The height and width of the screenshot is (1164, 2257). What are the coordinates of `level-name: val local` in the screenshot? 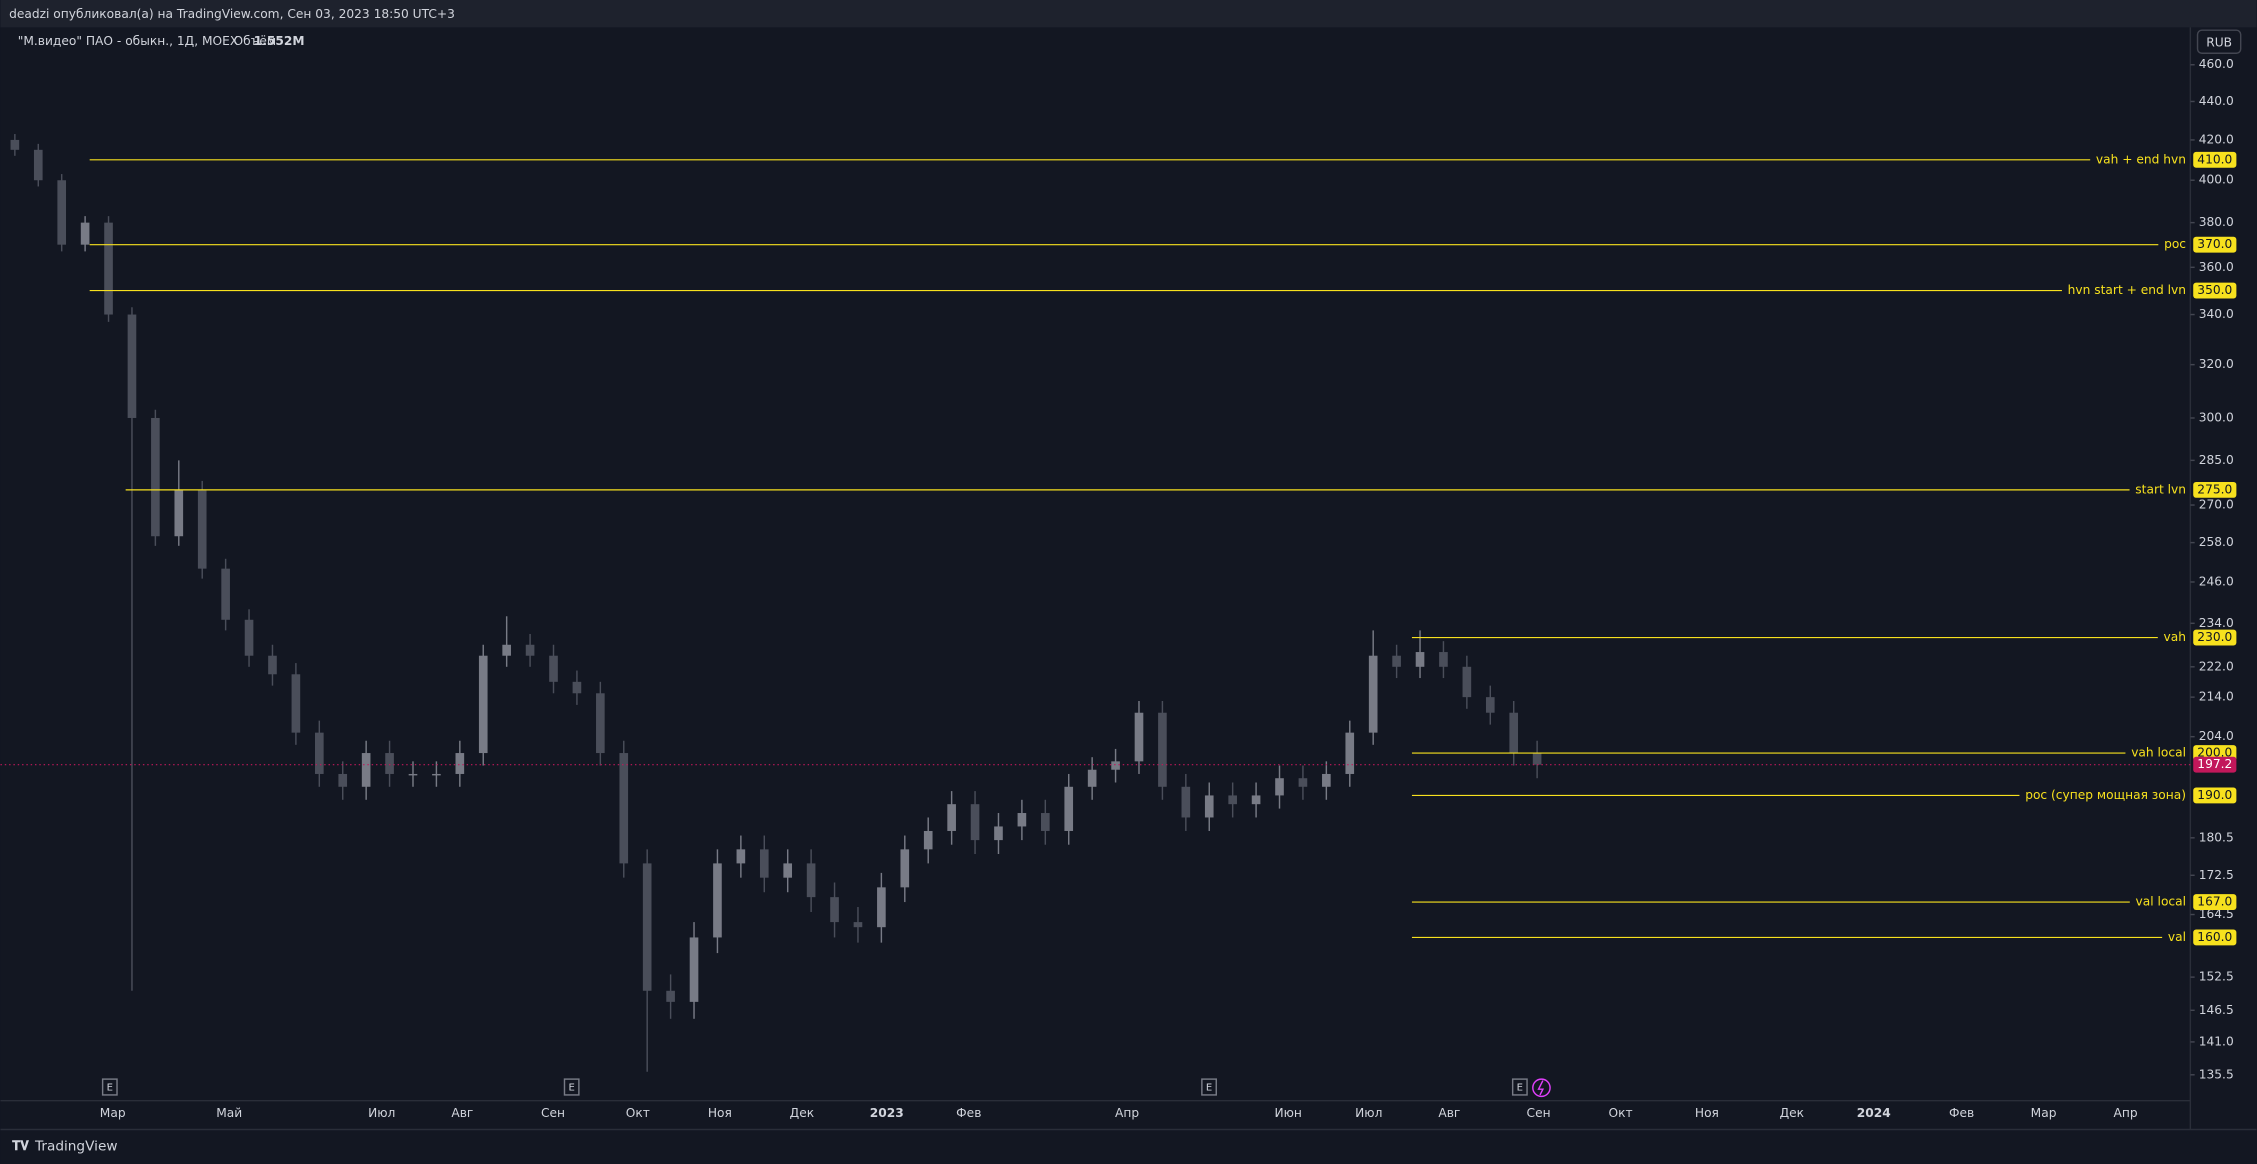 It's located at (2161, 902).